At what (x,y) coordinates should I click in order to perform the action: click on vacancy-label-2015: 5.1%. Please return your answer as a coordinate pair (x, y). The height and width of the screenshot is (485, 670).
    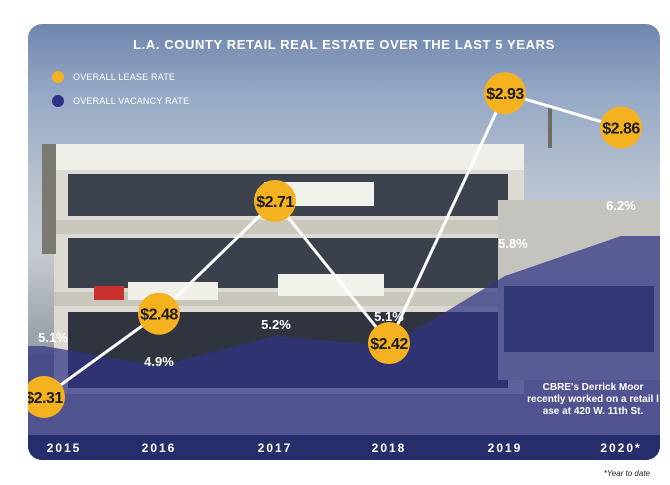
    Looking at the image, I should click on (53, 337).